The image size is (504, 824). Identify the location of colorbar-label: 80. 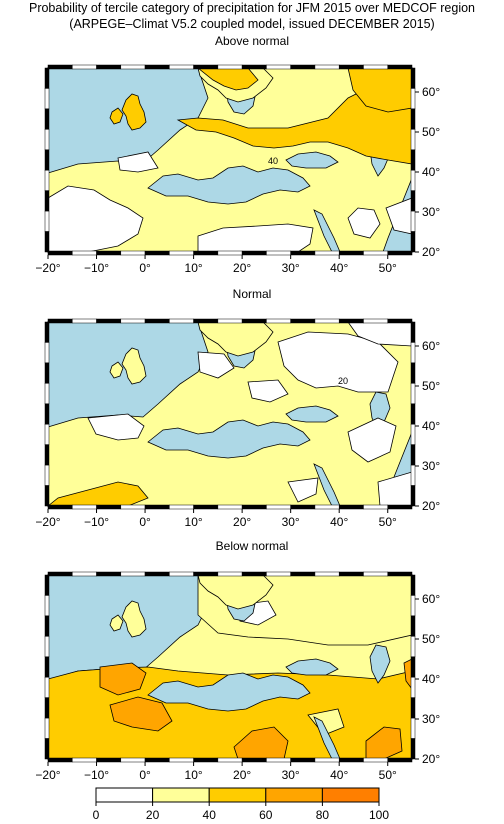
(323, 815).